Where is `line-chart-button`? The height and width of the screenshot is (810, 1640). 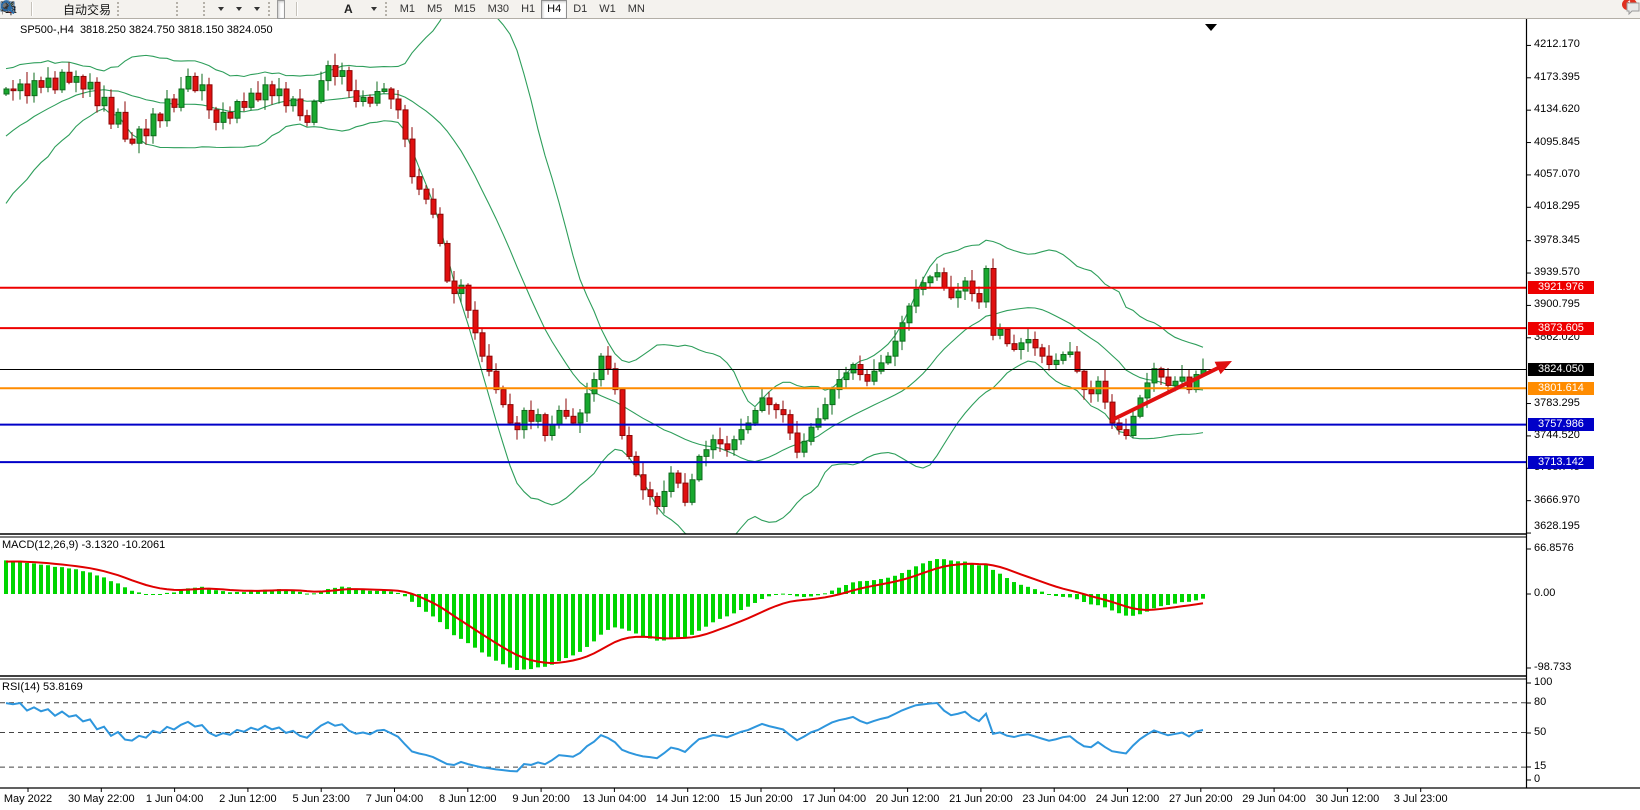 line-chart-button is located at coordinates (75, 9).